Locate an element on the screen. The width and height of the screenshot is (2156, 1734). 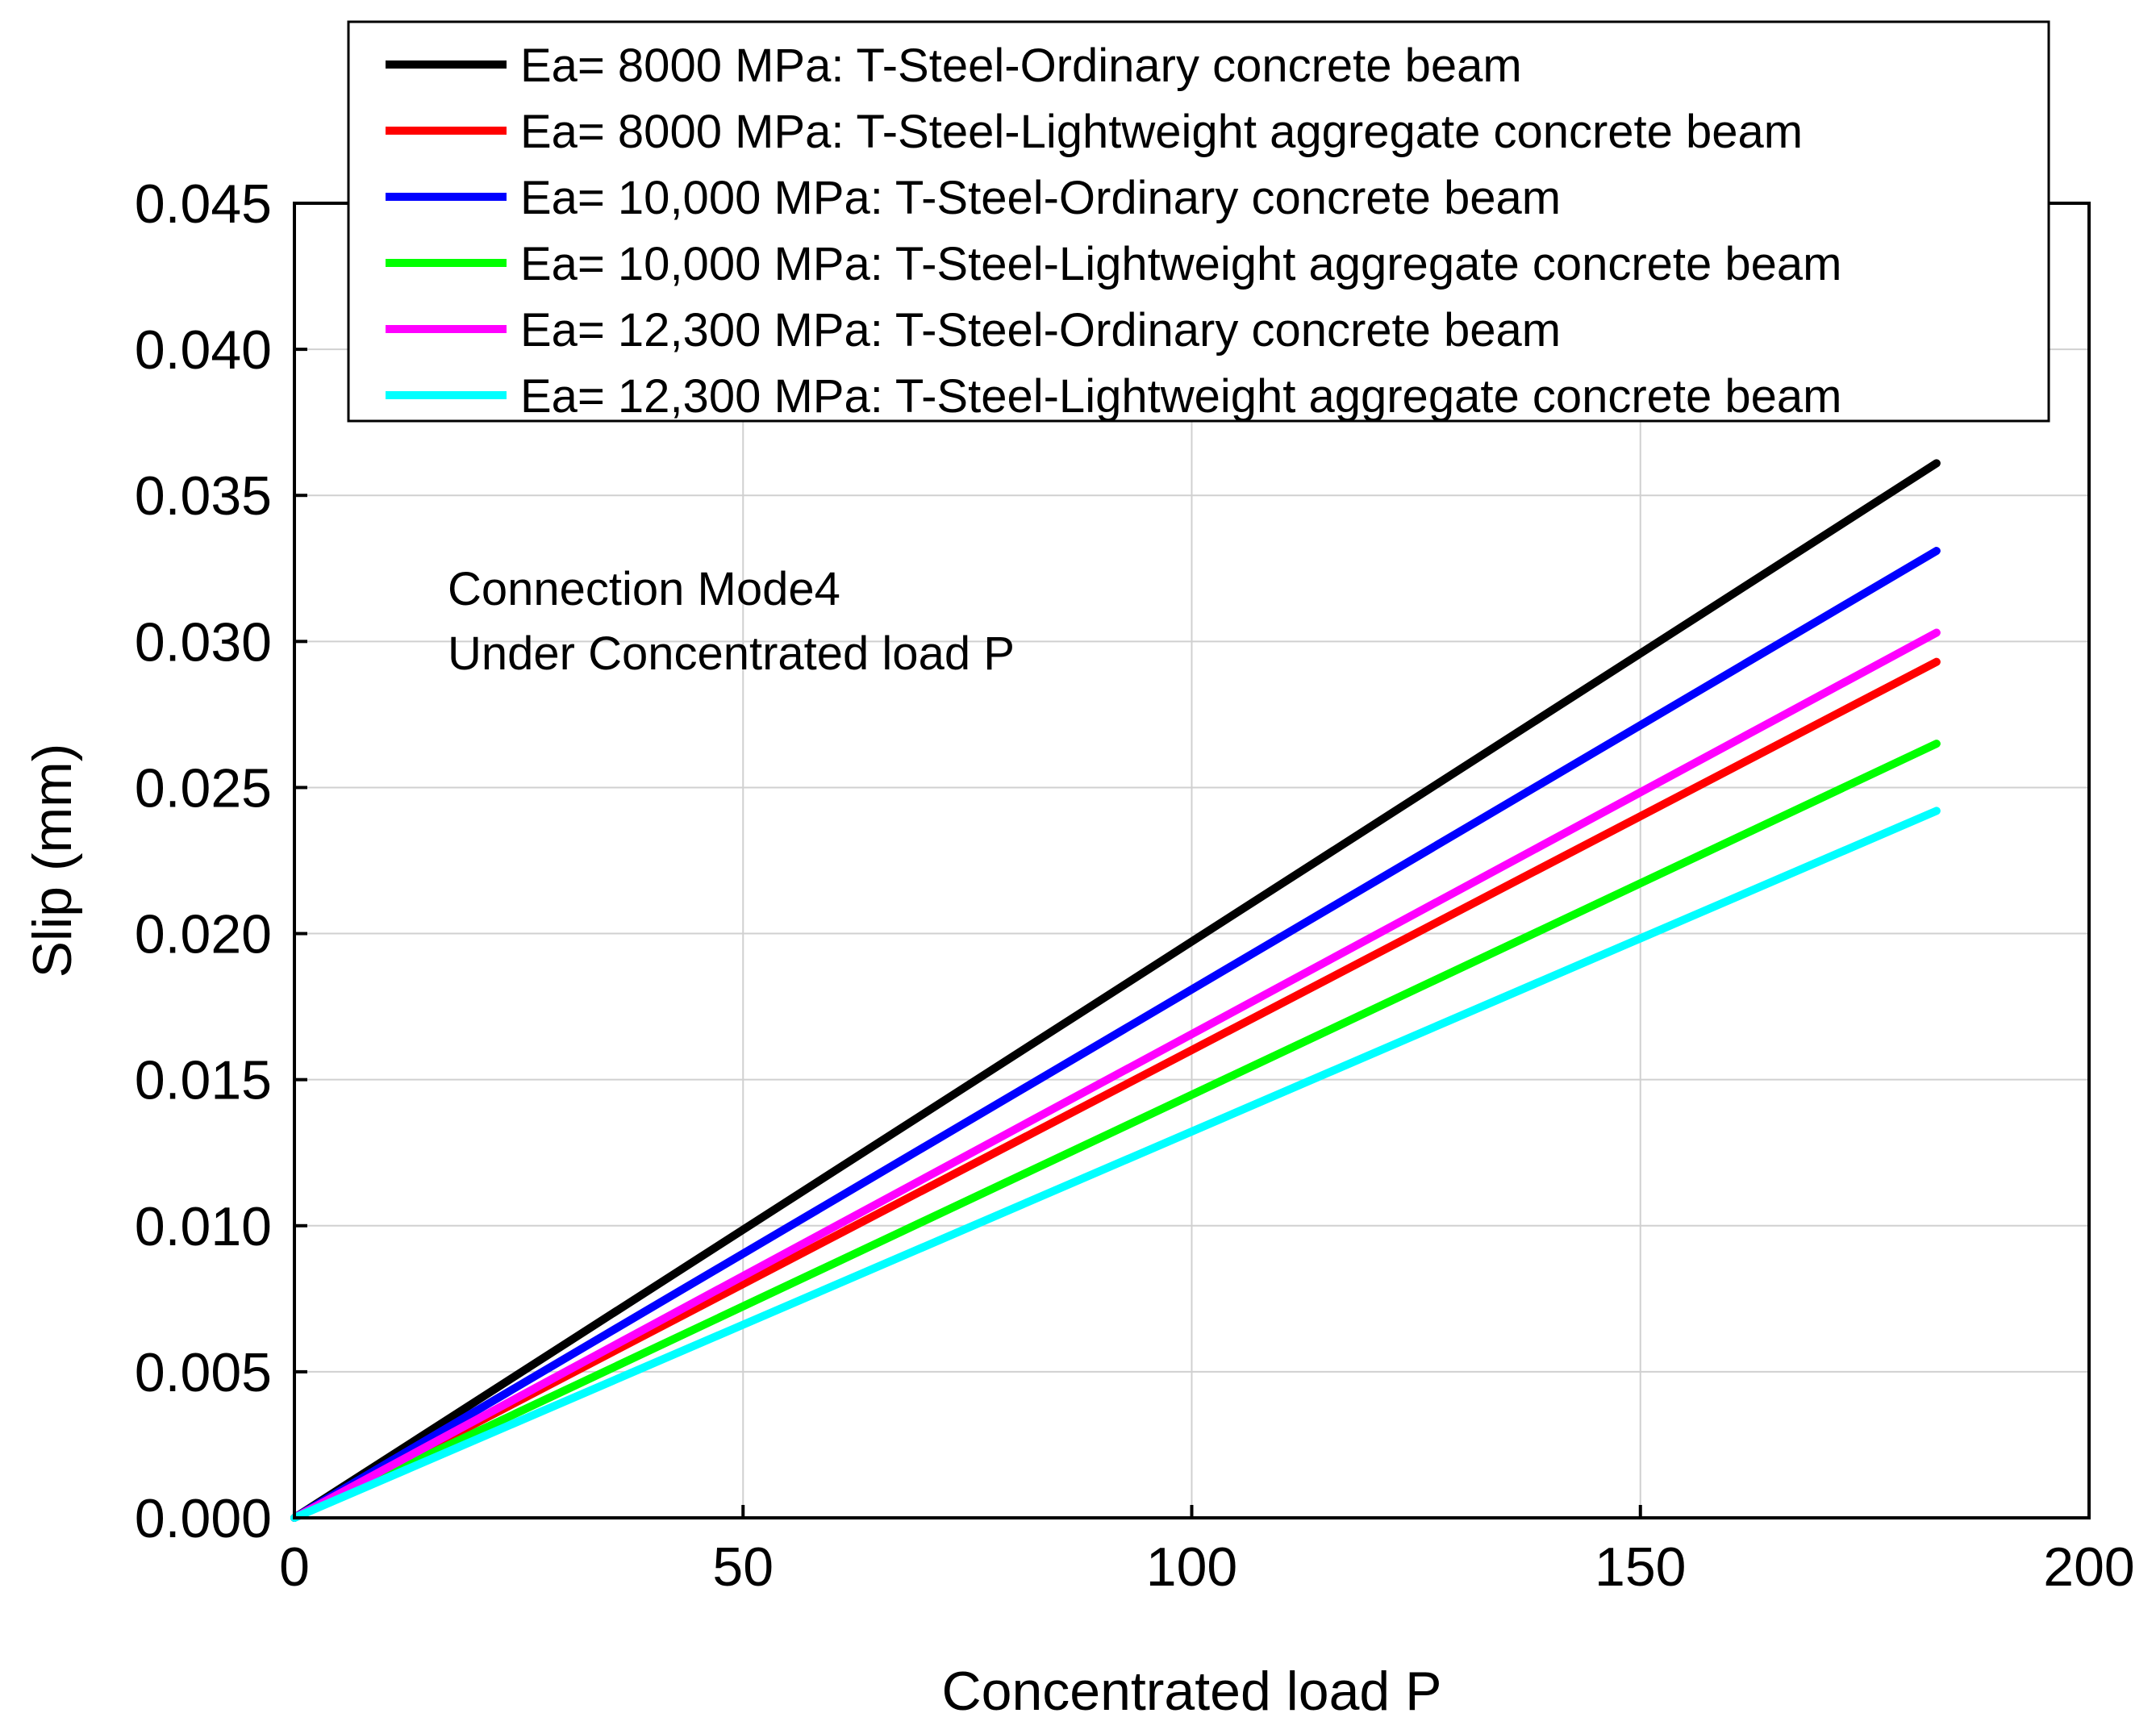
y-tick-label: 0.045 is located at coordinates (203, 204).